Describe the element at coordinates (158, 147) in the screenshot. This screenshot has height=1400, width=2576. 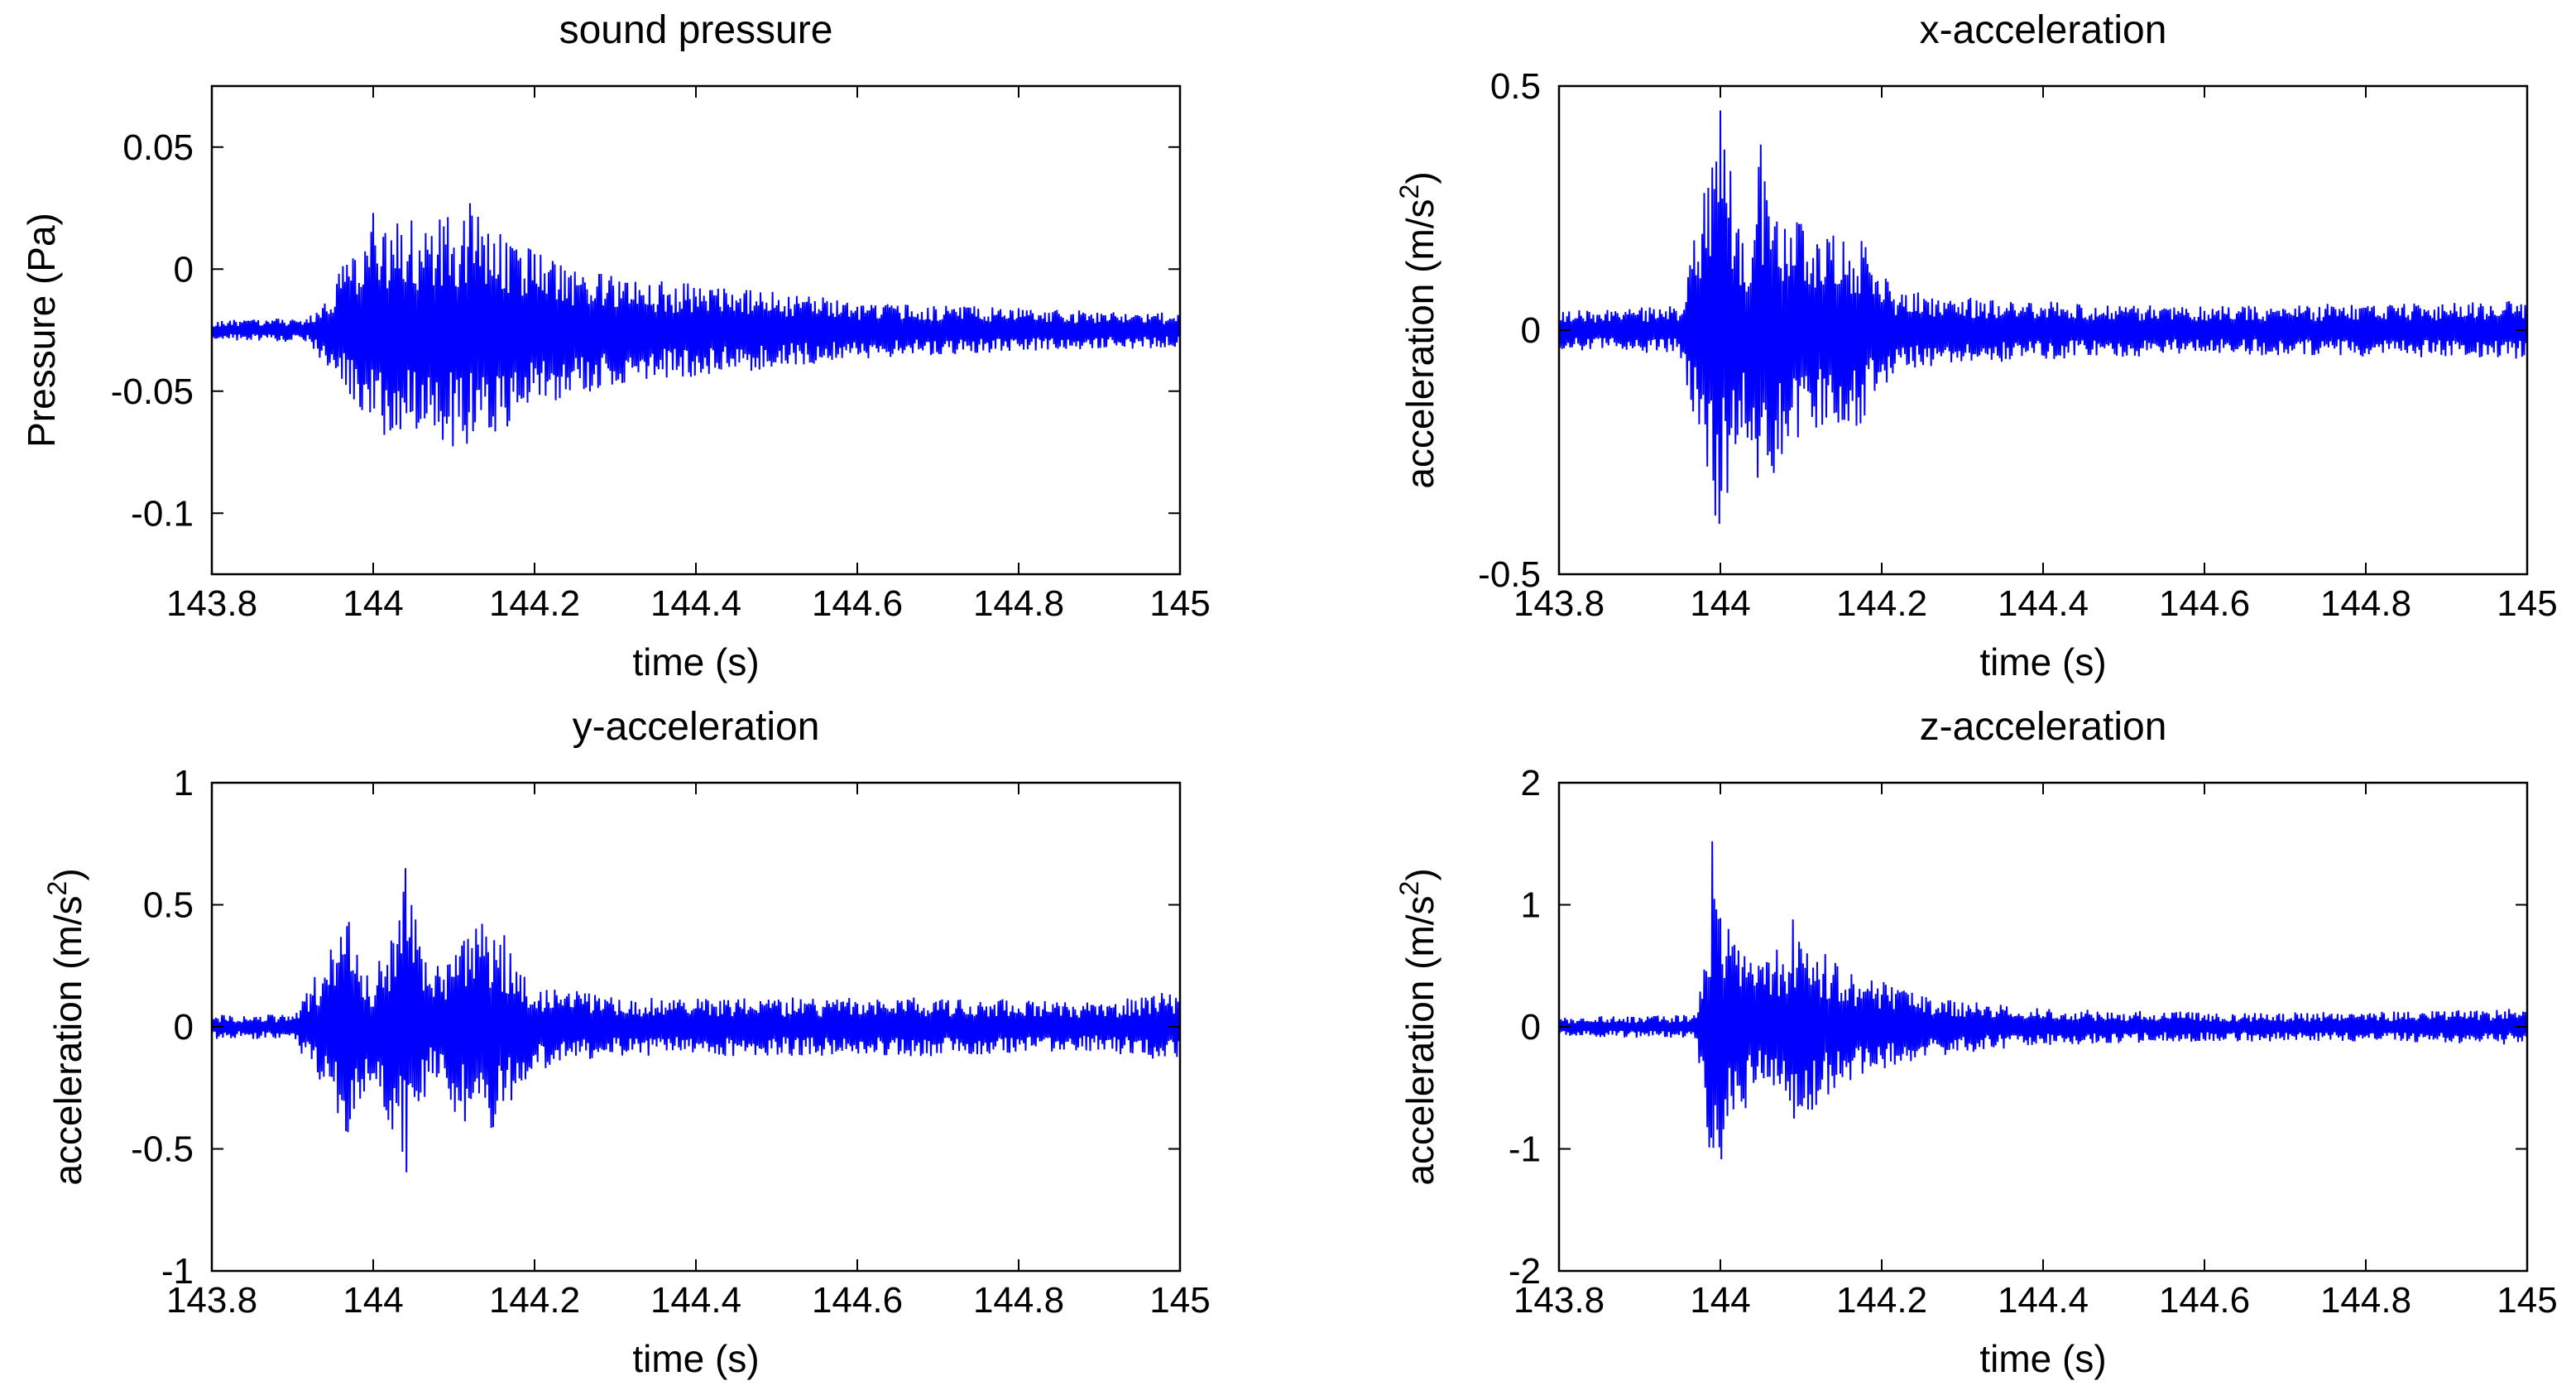
I see `y-tick-label: 0.05` at that location.